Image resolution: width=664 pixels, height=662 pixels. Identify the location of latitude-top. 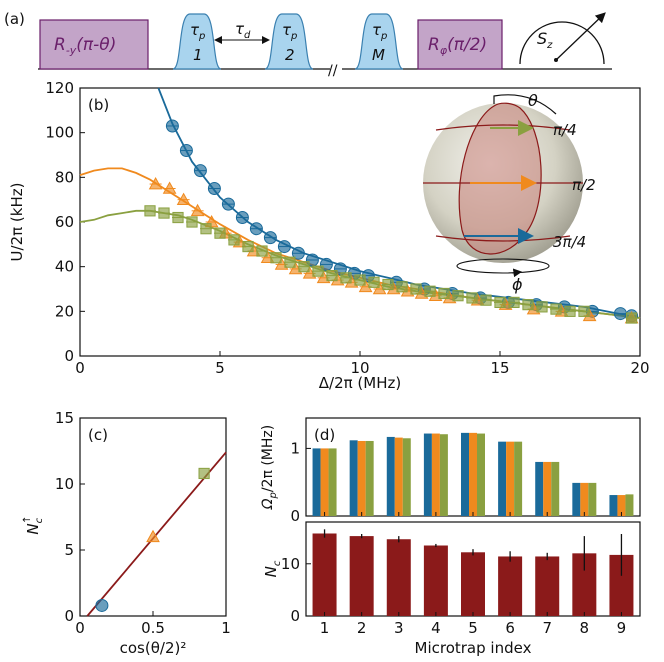
(503, 127).